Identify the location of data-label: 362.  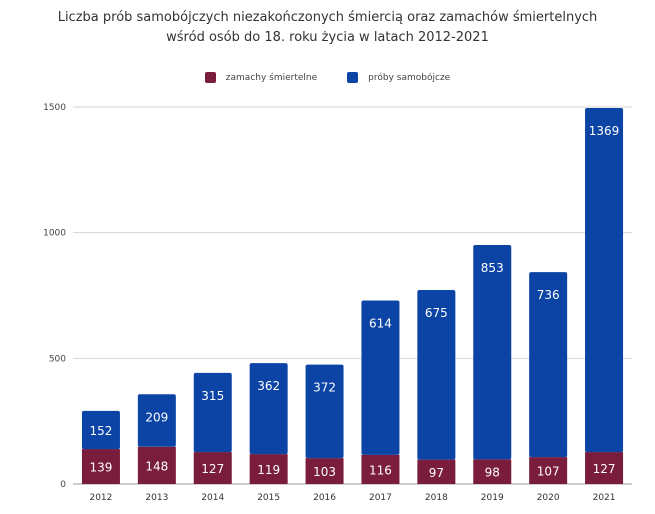
(268, 386).